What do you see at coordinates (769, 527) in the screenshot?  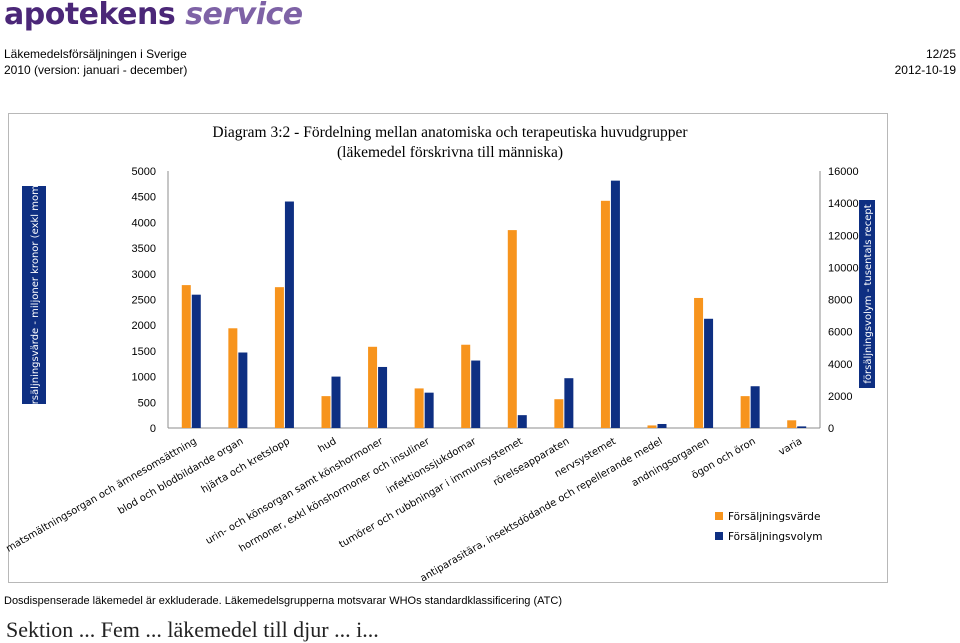 I see `legend: Försäljningsvärde Försäljningsvolym` at bounding box center [769, 527].